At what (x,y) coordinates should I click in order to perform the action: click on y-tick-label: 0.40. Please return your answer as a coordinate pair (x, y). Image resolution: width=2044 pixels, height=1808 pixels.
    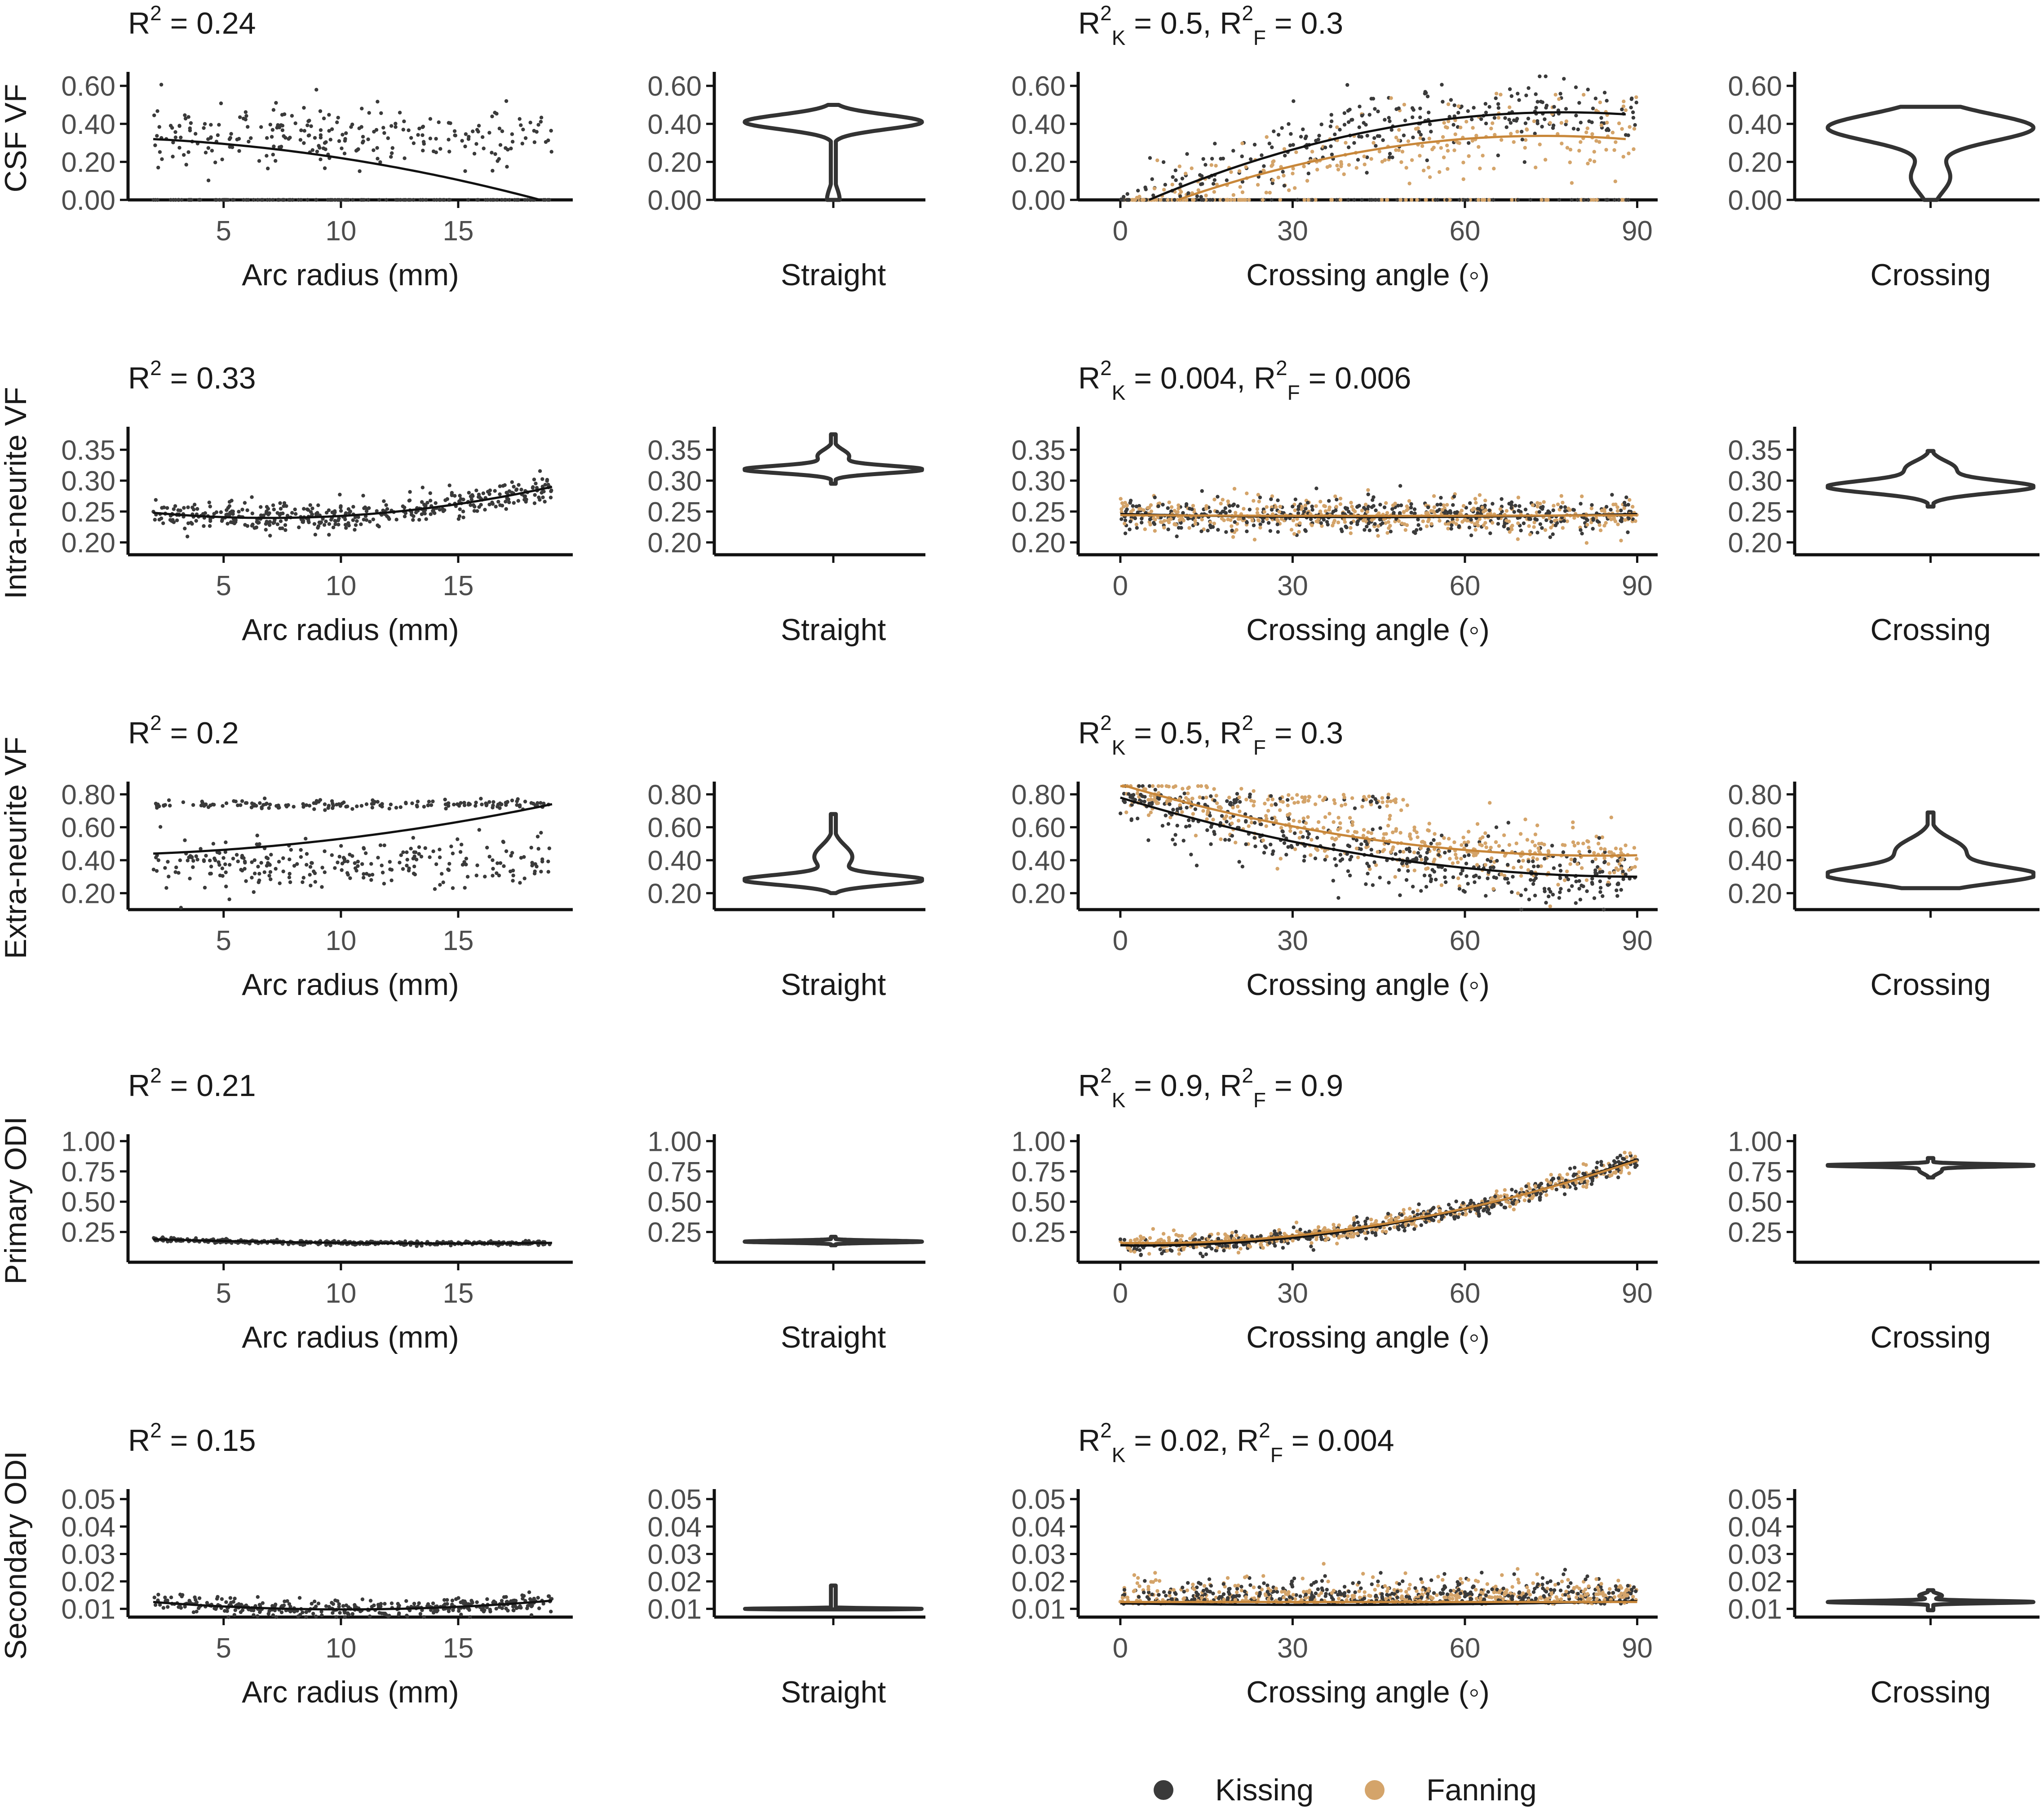
    Looking at the image, I should click on (674, 860).